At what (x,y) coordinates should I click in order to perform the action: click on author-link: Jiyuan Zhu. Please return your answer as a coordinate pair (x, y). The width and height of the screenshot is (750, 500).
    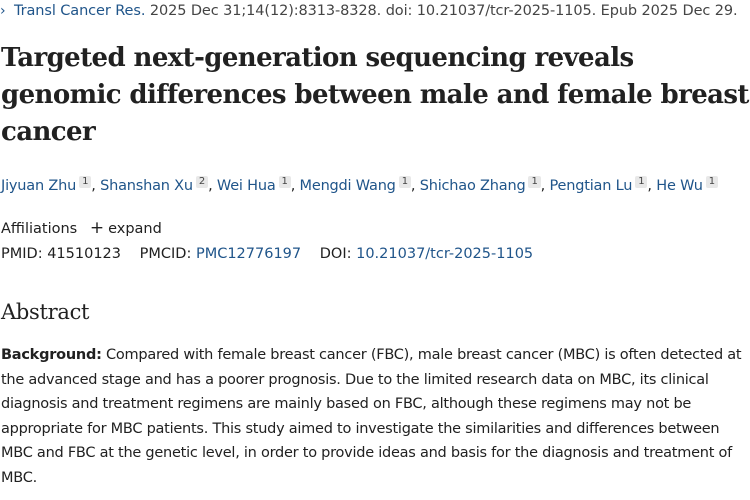
    Looking at the image, I should click on (39, 186).